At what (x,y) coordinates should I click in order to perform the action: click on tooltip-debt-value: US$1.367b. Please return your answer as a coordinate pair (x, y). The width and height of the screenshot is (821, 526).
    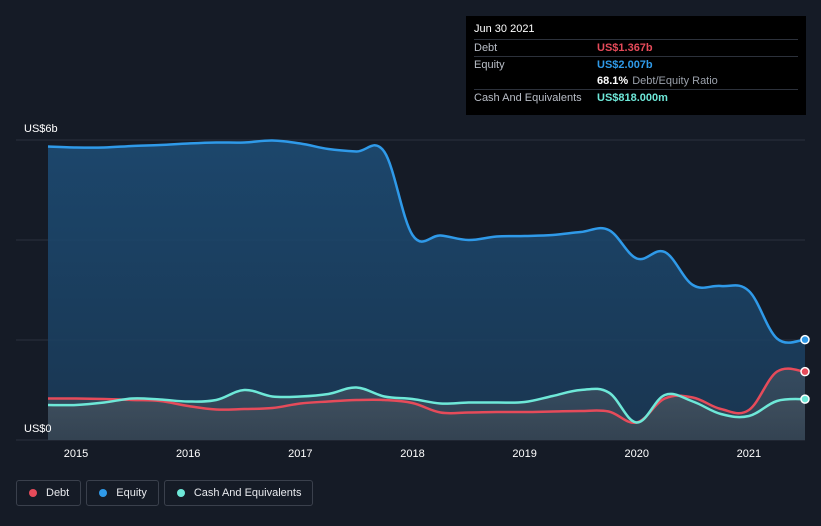
    Looking at the image, I should click on (625, 48).